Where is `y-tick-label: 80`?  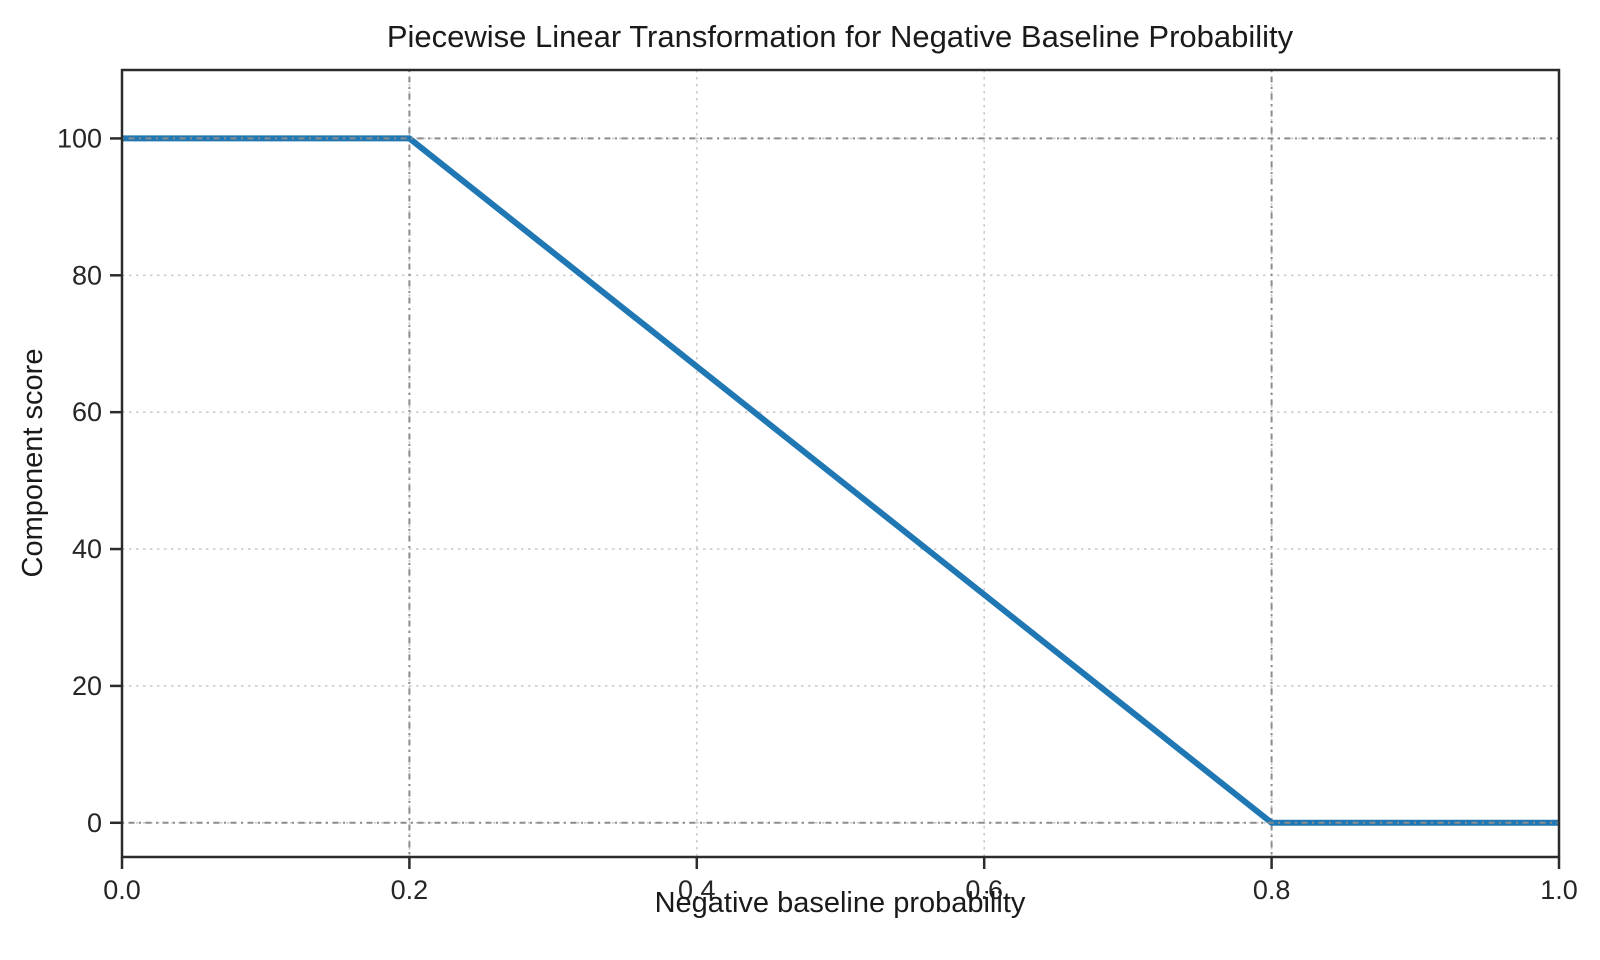 y-tick-label: 80 is located at coordinates (87, 275).